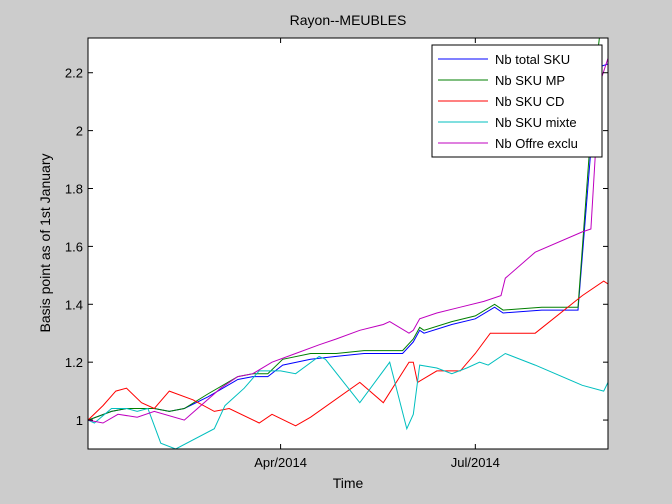  What do you see at coordinates (79, 420) in the screenshot?
I see `y-tick-label-0: 1` at bounding box center [79, 420].